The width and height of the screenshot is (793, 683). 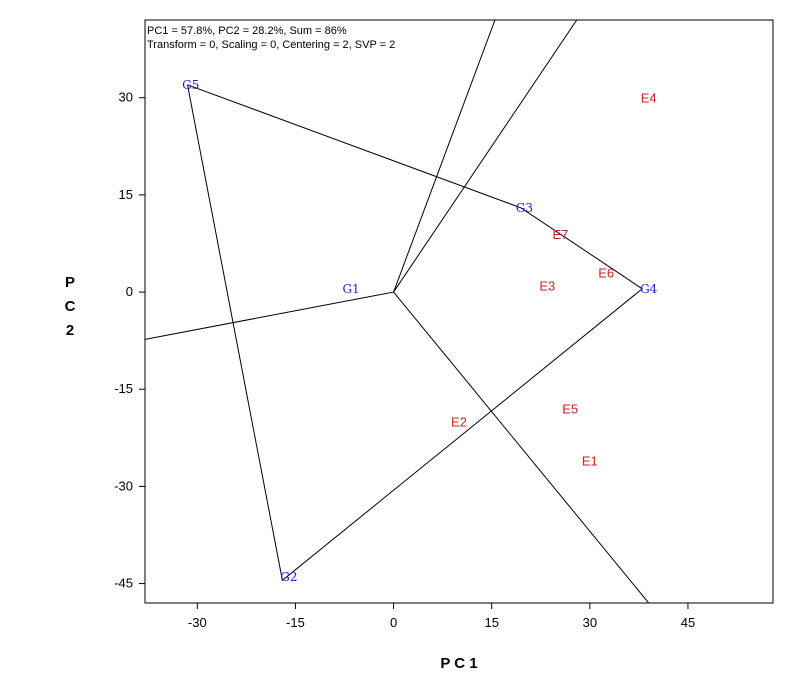 What do you see at coordinates (560, 234) in the screenshot?
I see `environment-label-e7: E7` at bounding box center [560, 234].